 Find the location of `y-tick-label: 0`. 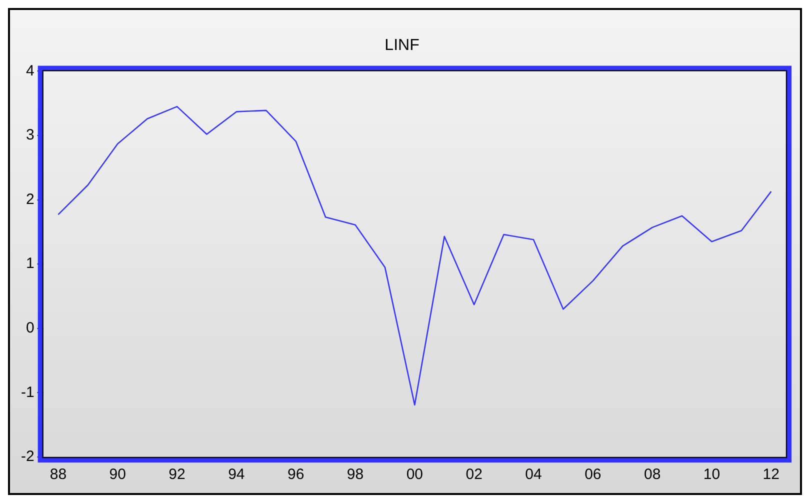

y-tick-label: 0 is located at coordinates (30, 328).